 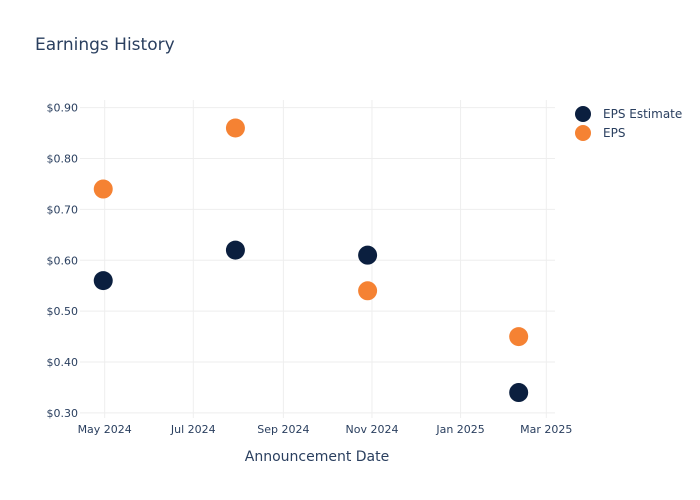 What do you see at coordinates (105, 429) in the screenshot?
I see `x-tick-label: May 2024` at bounding box center [105, 429].